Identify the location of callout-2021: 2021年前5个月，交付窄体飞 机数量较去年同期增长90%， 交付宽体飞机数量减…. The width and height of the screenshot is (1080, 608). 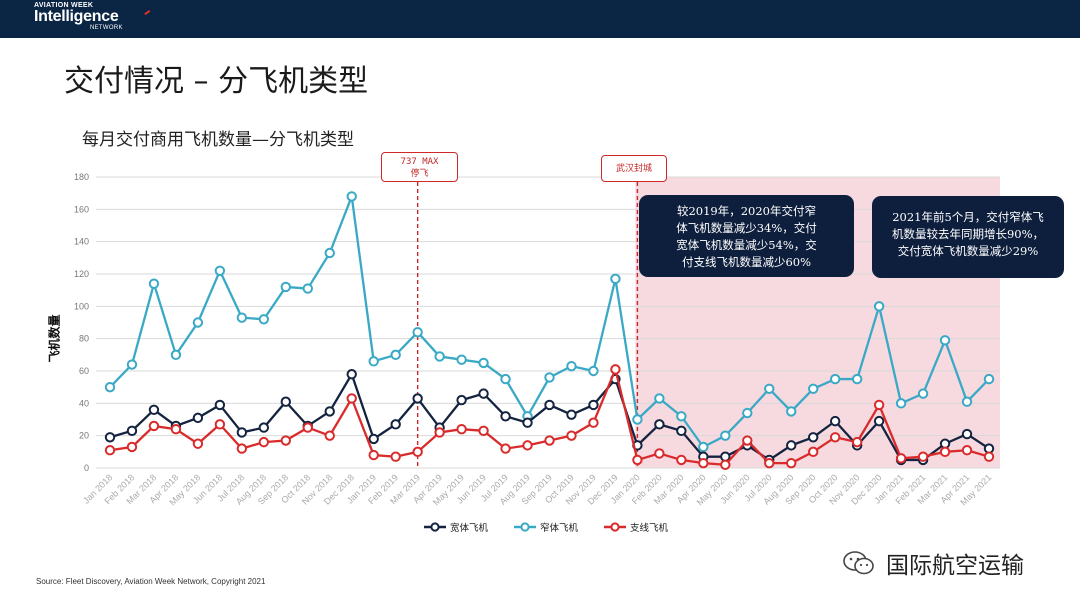
(968, 237).